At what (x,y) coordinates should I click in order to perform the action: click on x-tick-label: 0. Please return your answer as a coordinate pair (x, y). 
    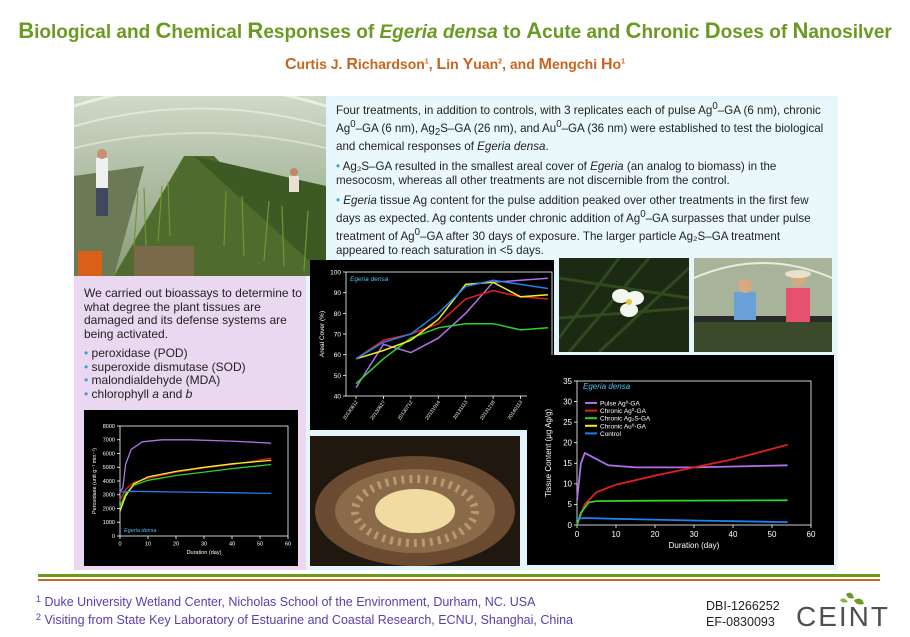
    Looking at the image, I should click on (119, 545).